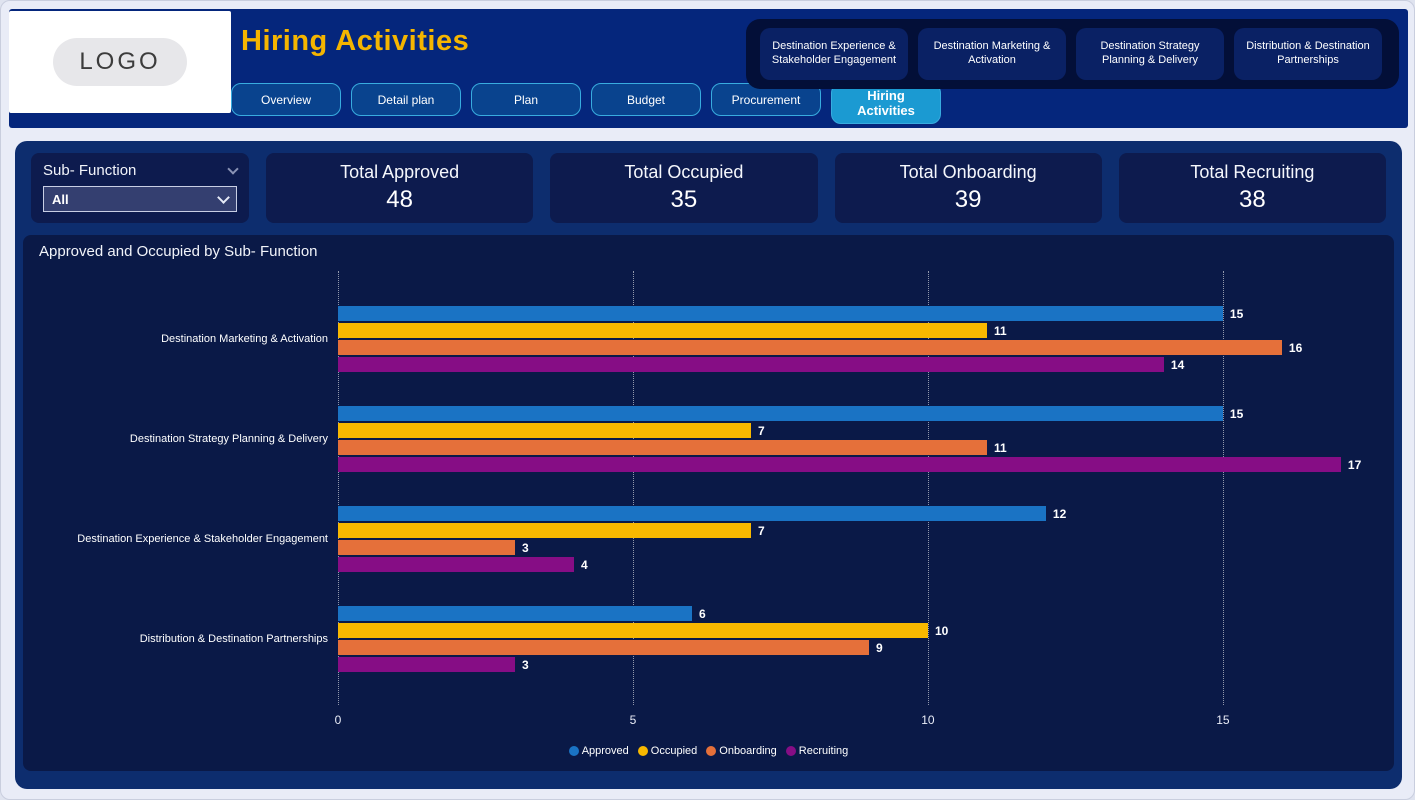  I want to click on bar-row: 11, so click(866, 330).